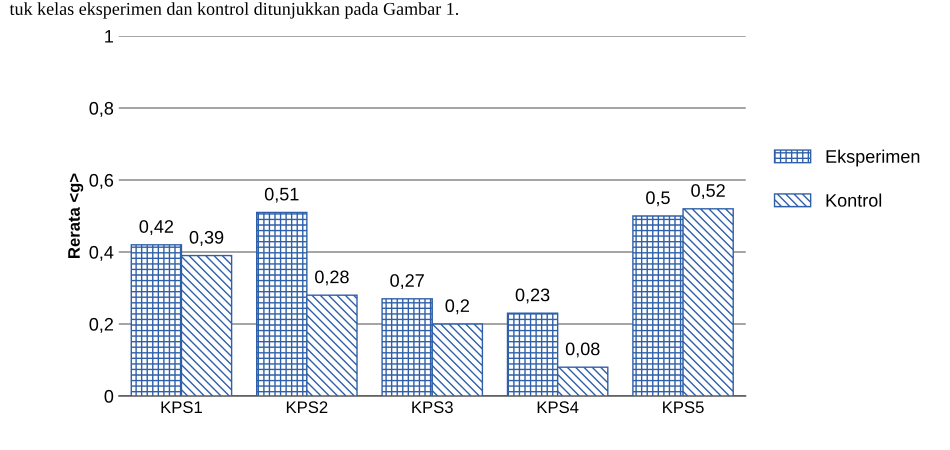 The height and width of the screenshot is (450, 950). Describe the element at coordinates (207, 238) in the screenshot. I see `data-label: 0,39` at that location.